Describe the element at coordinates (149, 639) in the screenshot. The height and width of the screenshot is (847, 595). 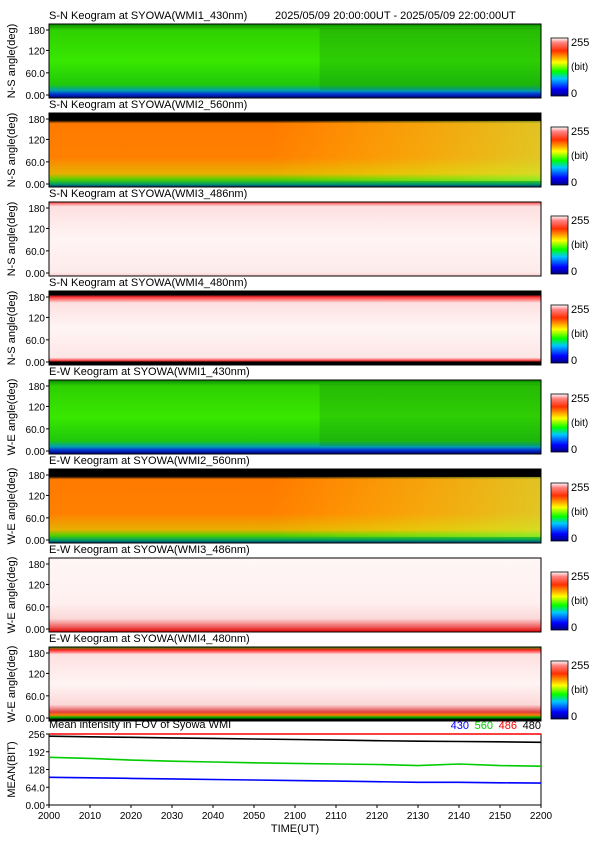
I see `panel-title: E-W Keogram at SYOWA(WMI4_480nm)` at that location.